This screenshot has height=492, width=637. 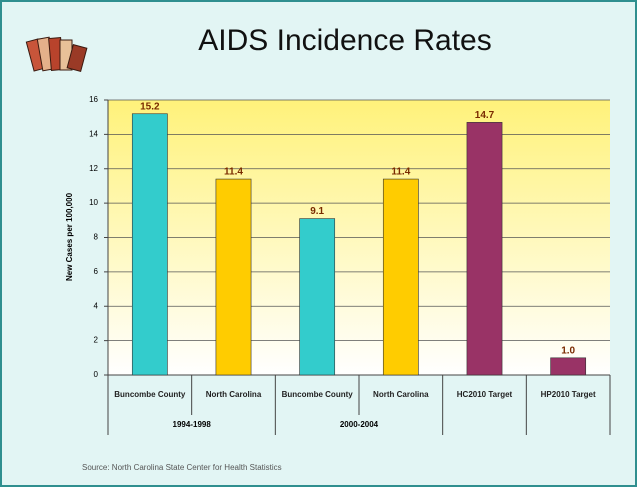 What do you see at coordinates (96, 237) in the screenshot?
I see `y-tick-label: 8` at bounding box center [96, 237].